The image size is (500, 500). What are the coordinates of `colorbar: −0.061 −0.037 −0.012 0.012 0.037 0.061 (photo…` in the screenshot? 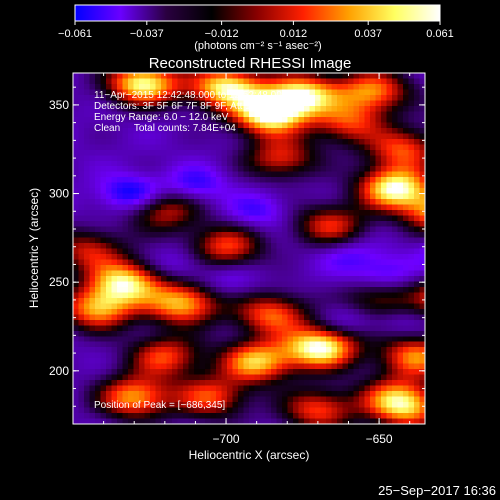 It's located at (256, 28).